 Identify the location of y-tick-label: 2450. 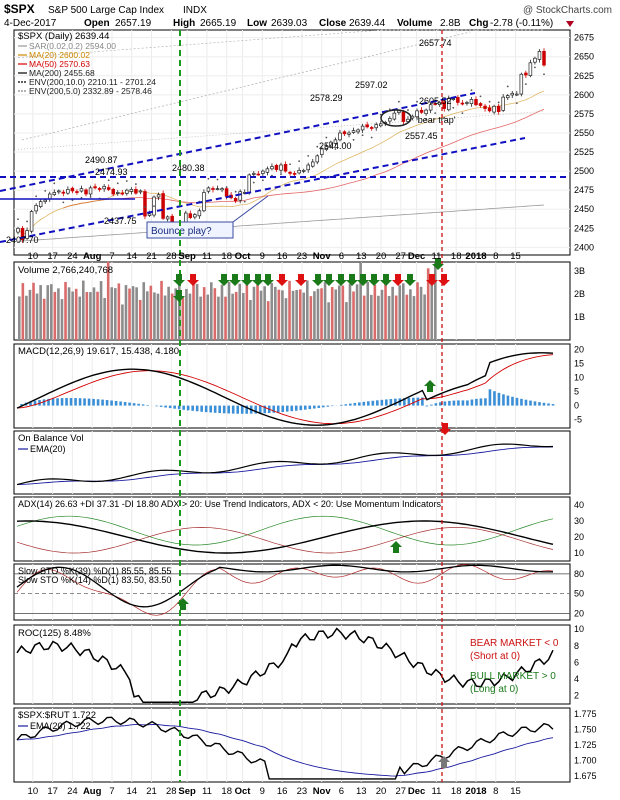
(584, 209).